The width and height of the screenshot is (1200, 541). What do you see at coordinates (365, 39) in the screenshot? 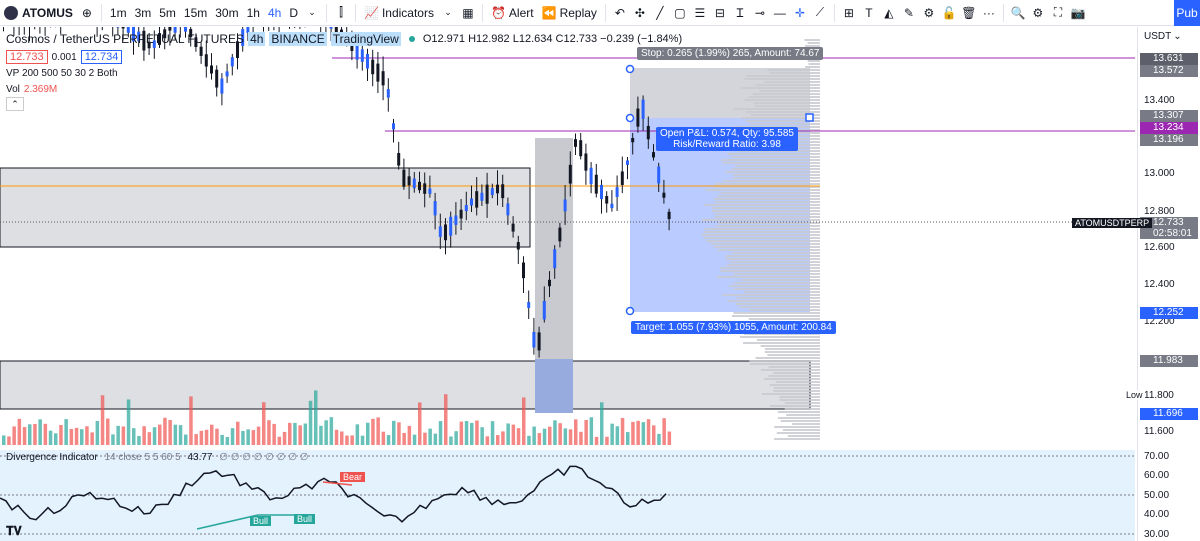
I see `legend-source: TradingView` at bounding box center [365, 39].